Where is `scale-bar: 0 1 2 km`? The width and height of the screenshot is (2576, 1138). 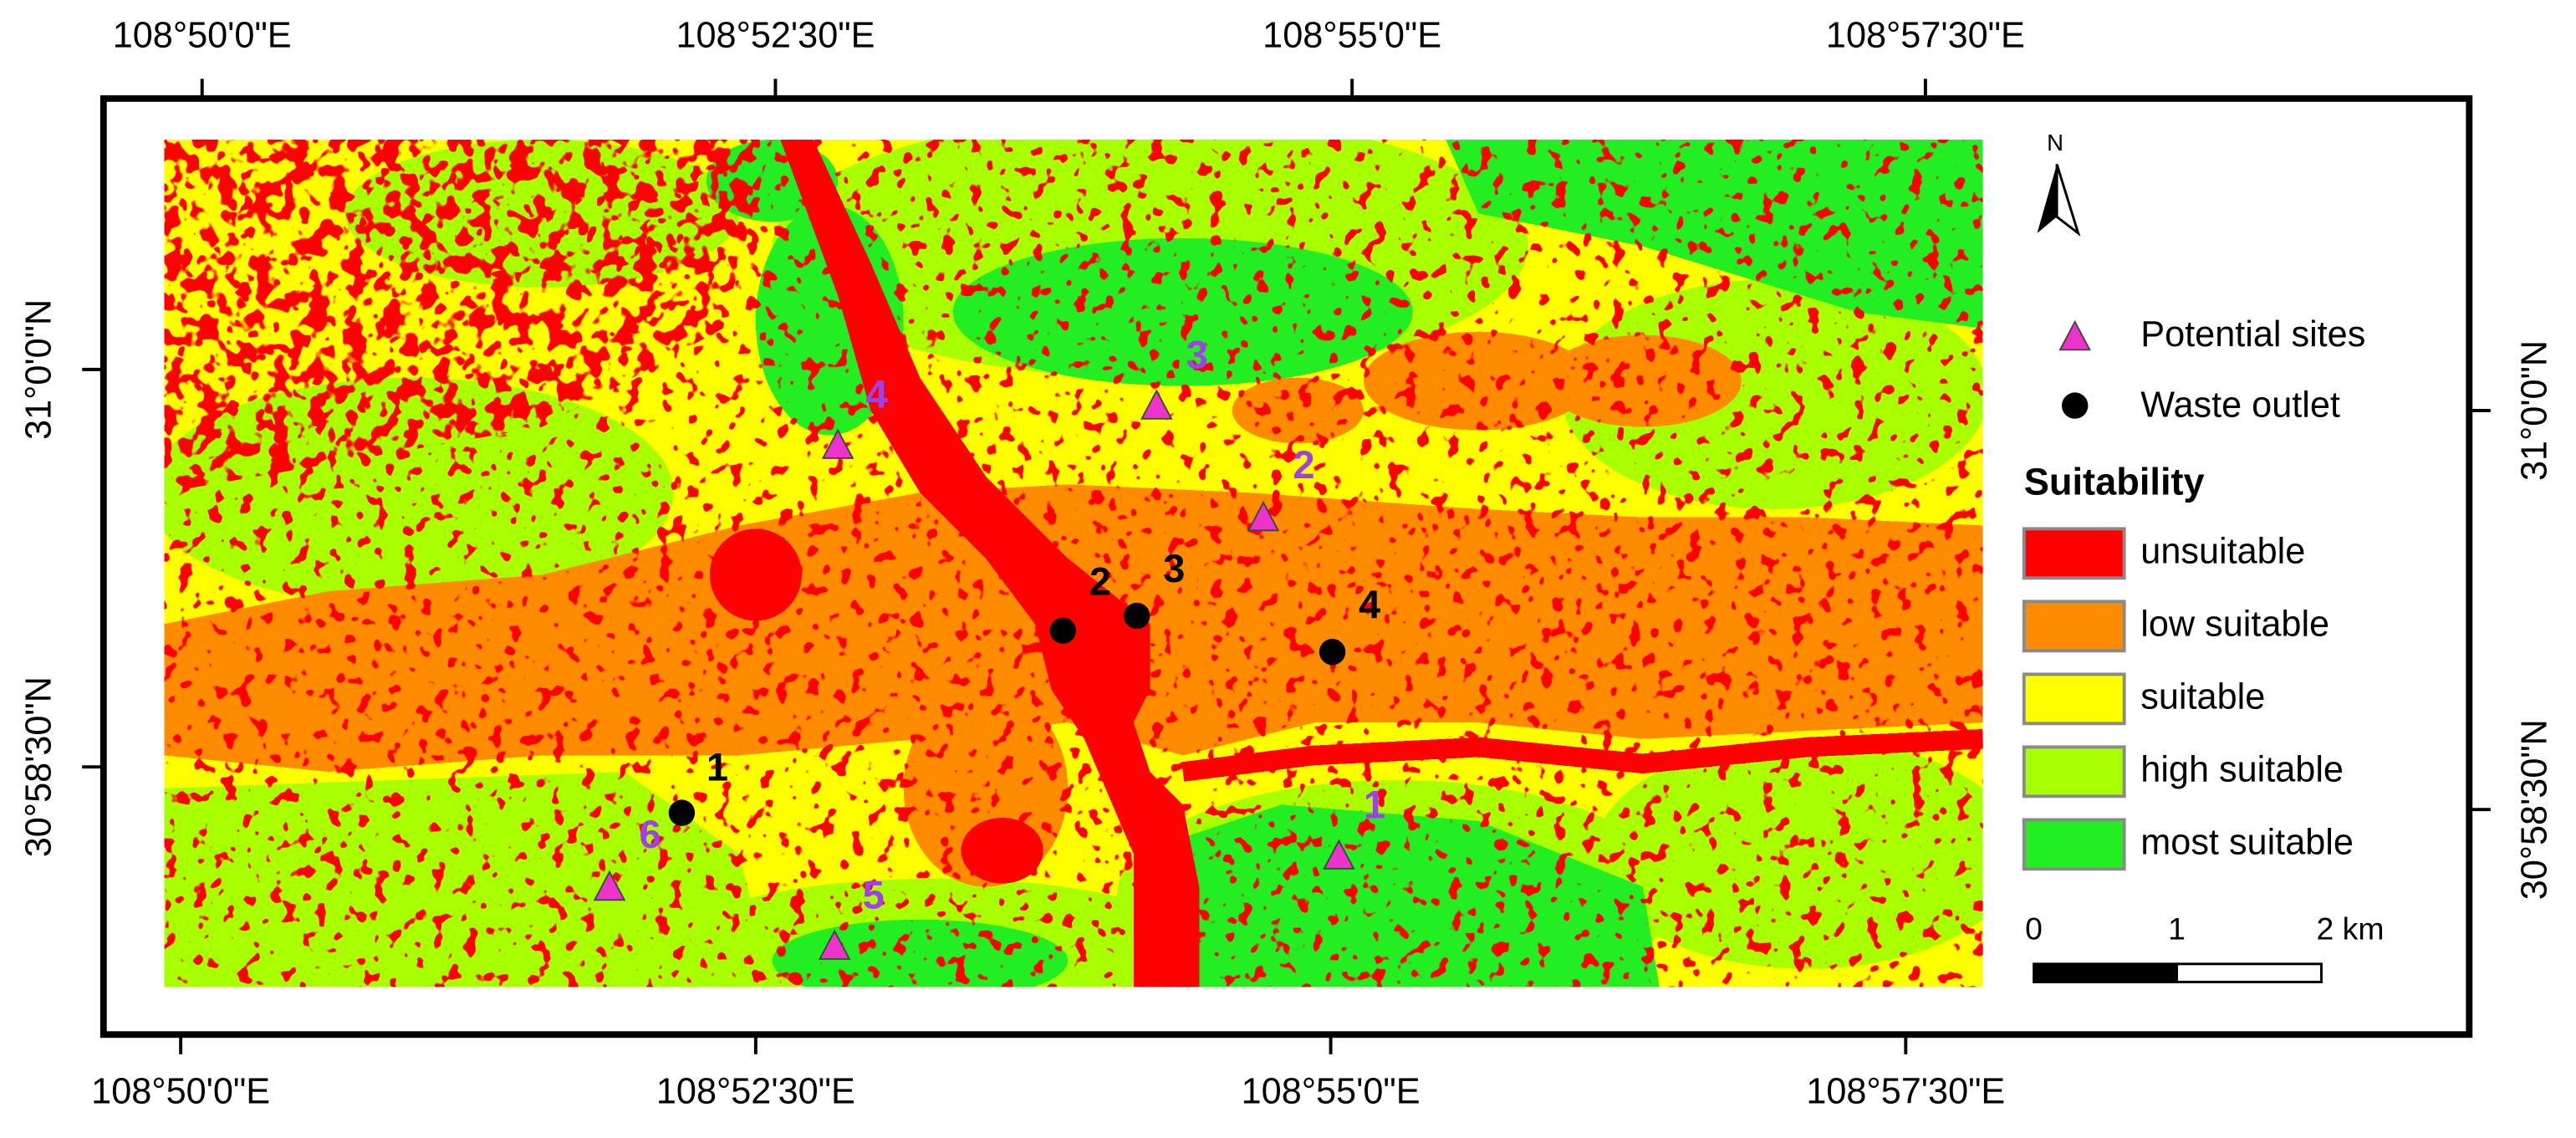
scale-bar: 0 1 2 km is located at coordinates (2205, 947).